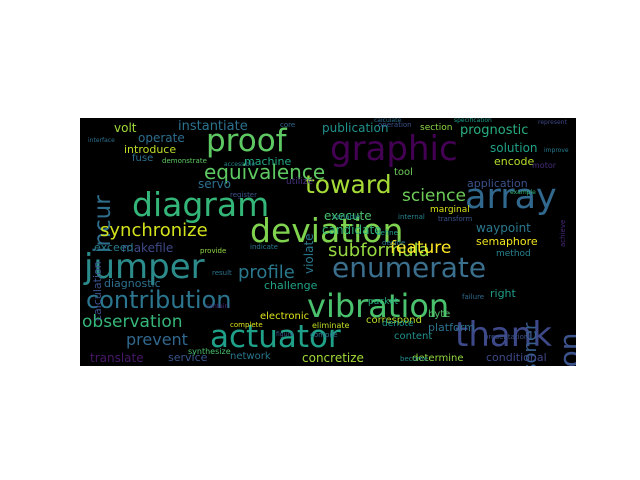 The image size is (640, 480). What do you see at coordinates (563, 234) in the screenshot?
I see `word-achieve: achieve` at bounding box center [563, 234].